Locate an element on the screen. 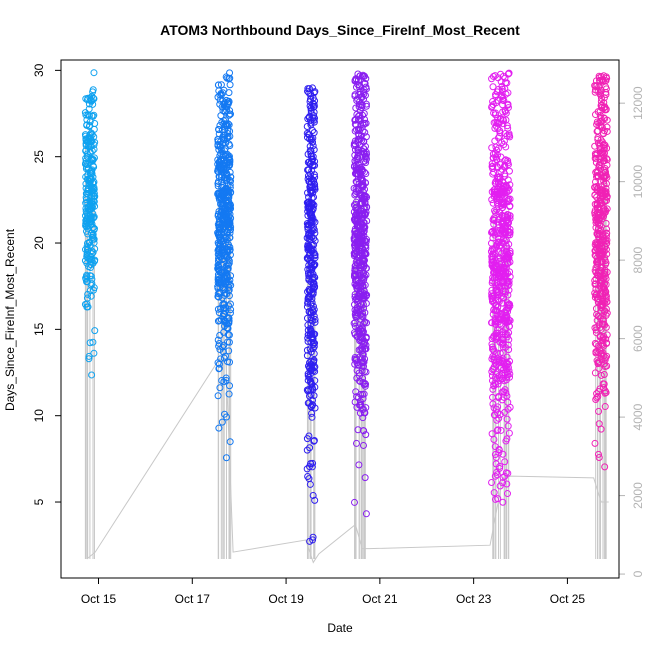 The width and height of the screenshot is (650, 650). y-tick-label: 30 is located at coordinates (39, 70).